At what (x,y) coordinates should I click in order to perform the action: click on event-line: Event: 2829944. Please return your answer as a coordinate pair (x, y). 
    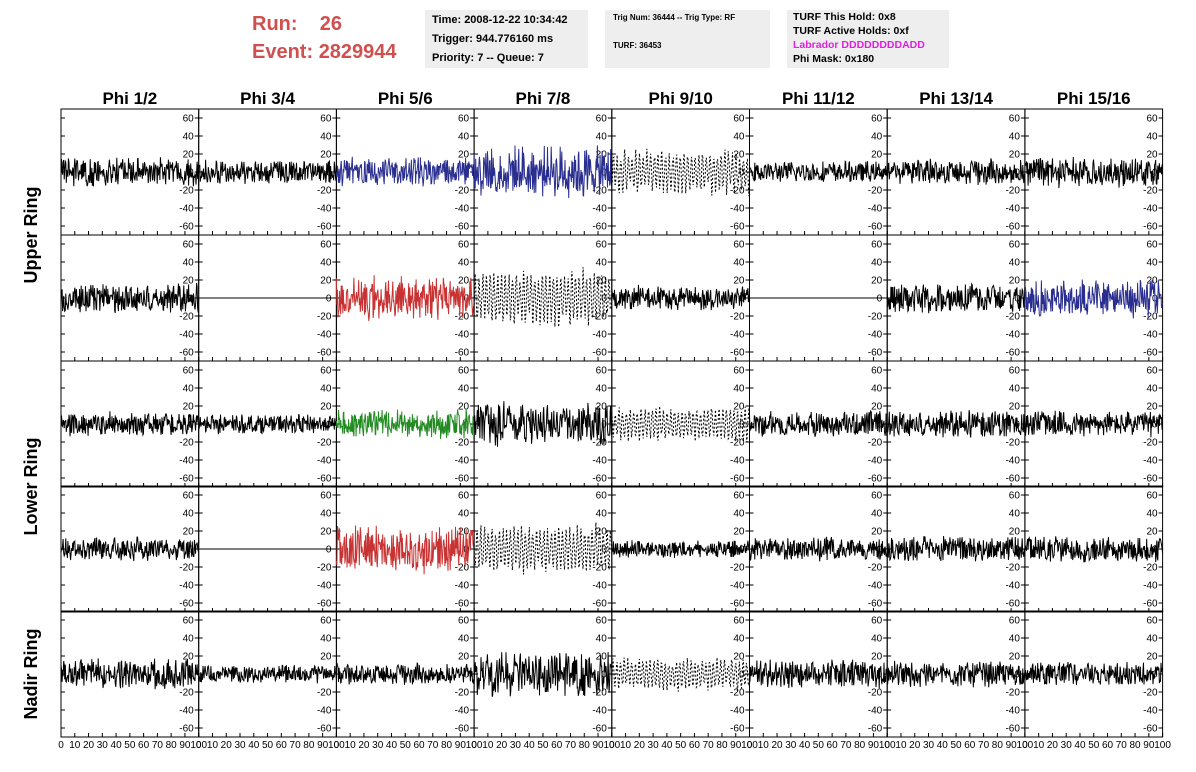
    Looking at the image, I should click on (324, 52).